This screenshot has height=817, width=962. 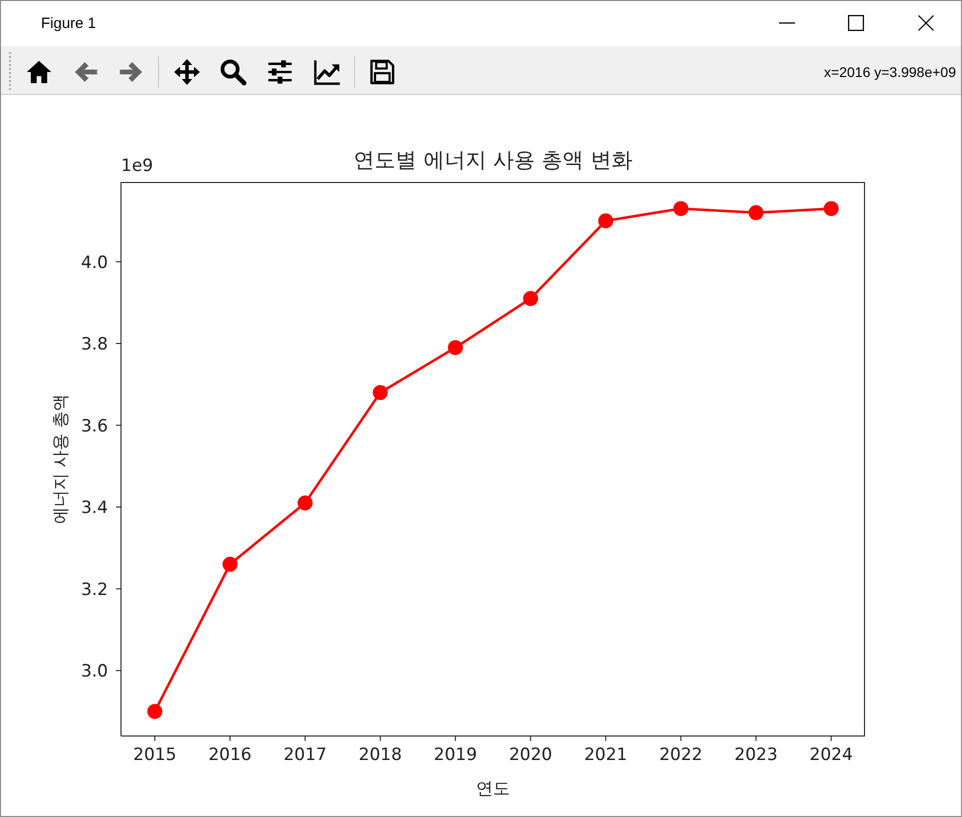 What do you see at coordinates (831, 755) in the screenshot?
I see `x-tick-label: 2024` at bounding box center [831, 755].